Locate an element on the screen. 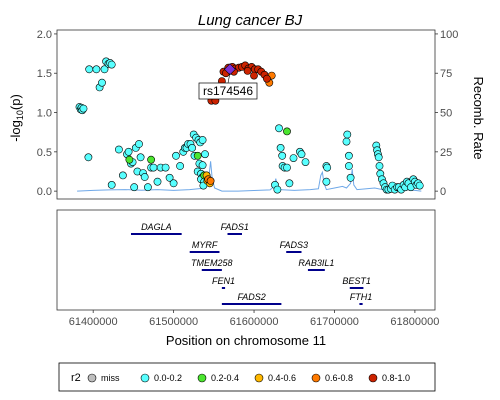 The image size is (500, 400). x-tick-label: 61500000 is located at coordinates (173, 322).